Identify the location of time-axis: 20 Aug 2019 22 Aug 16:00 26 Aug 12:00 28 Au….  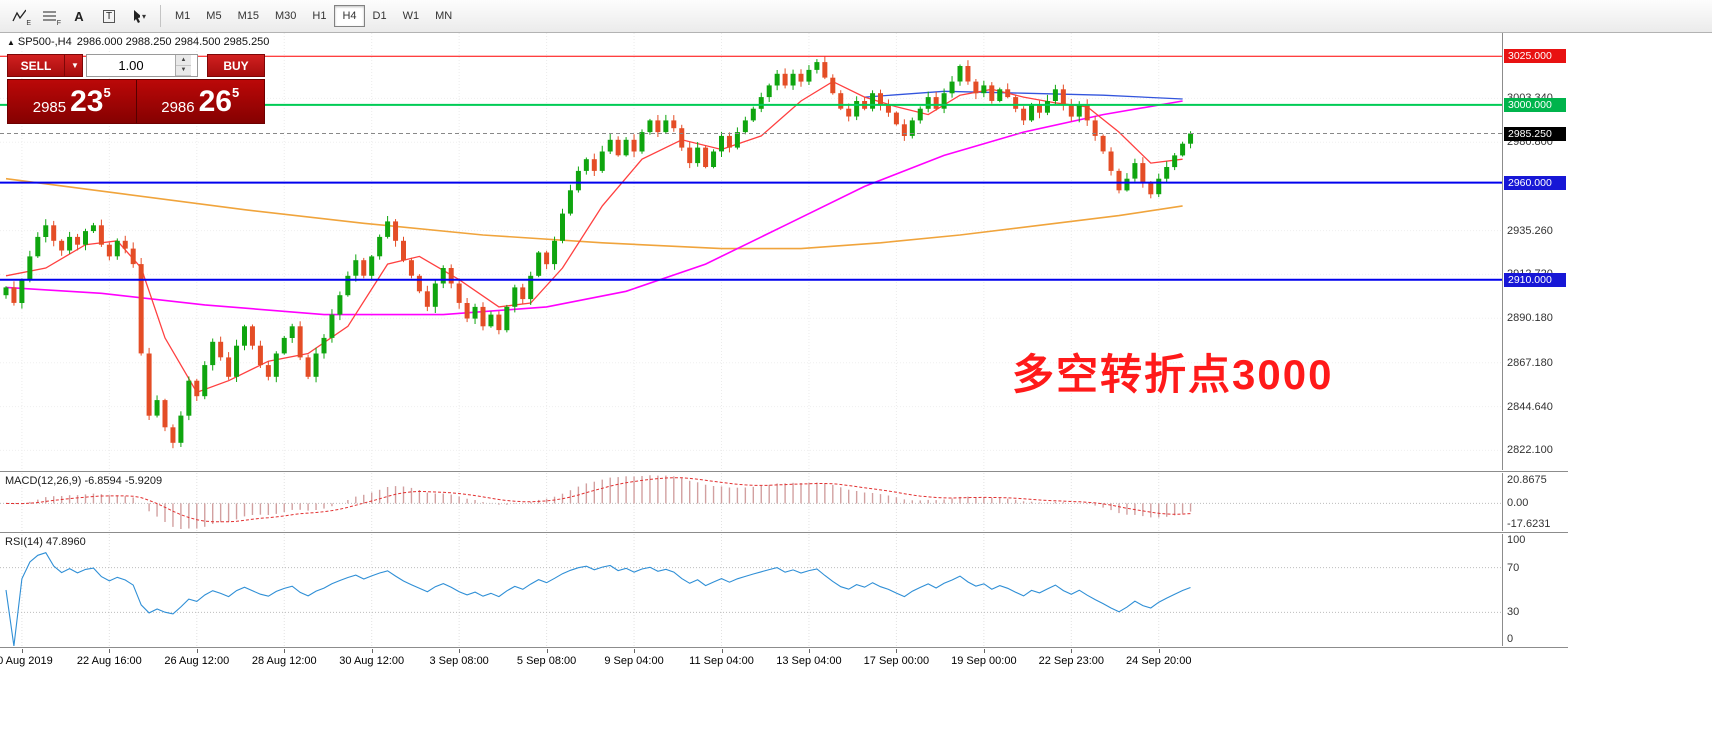
(784, 661).